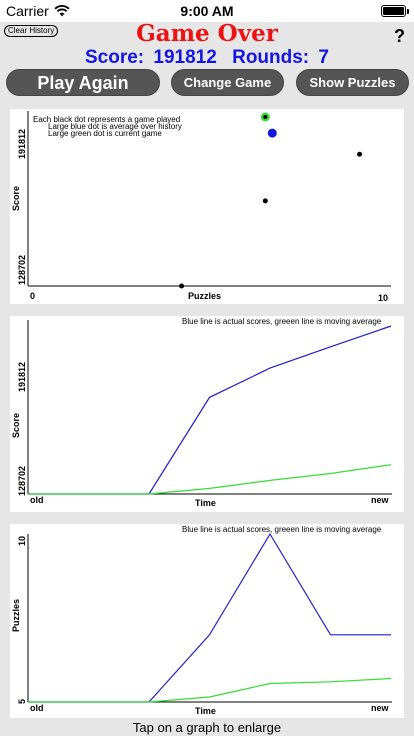 This screenshot has width=414, height=736. What do you see at coordinates (323, 57) in the screenshot?
I see `rounds-value: 7` at bounding box center [323, 57].